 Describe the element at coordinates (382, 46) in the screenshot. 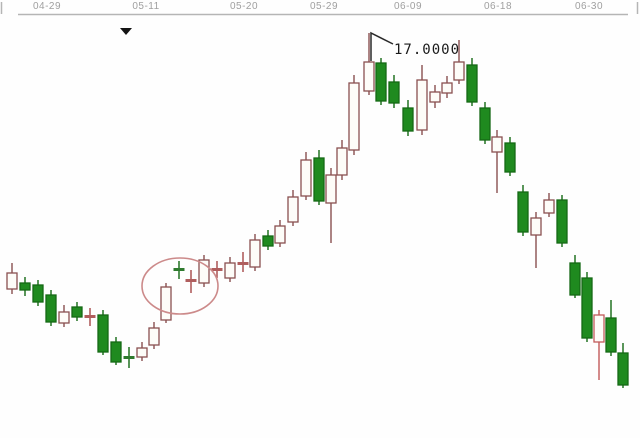

I see `price-pointer-line` at that location.